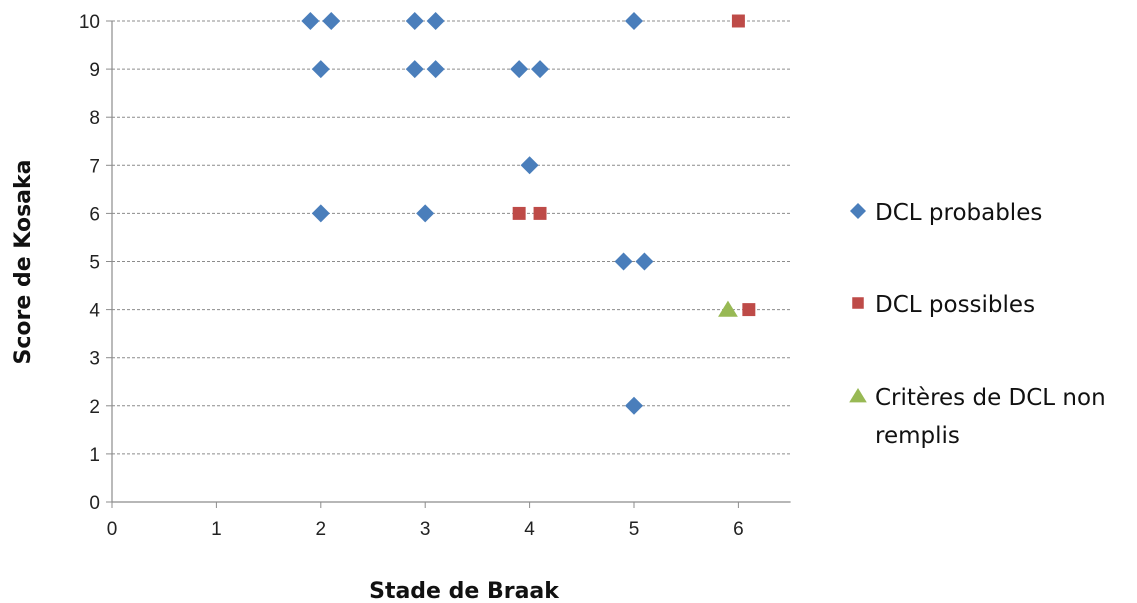 The width and height of the screenshot is (1137, 603). What do you see at coordinates (94, 166) in the screenshot?
I see `y-tick-label: 7` at bounding box center [94, 166].